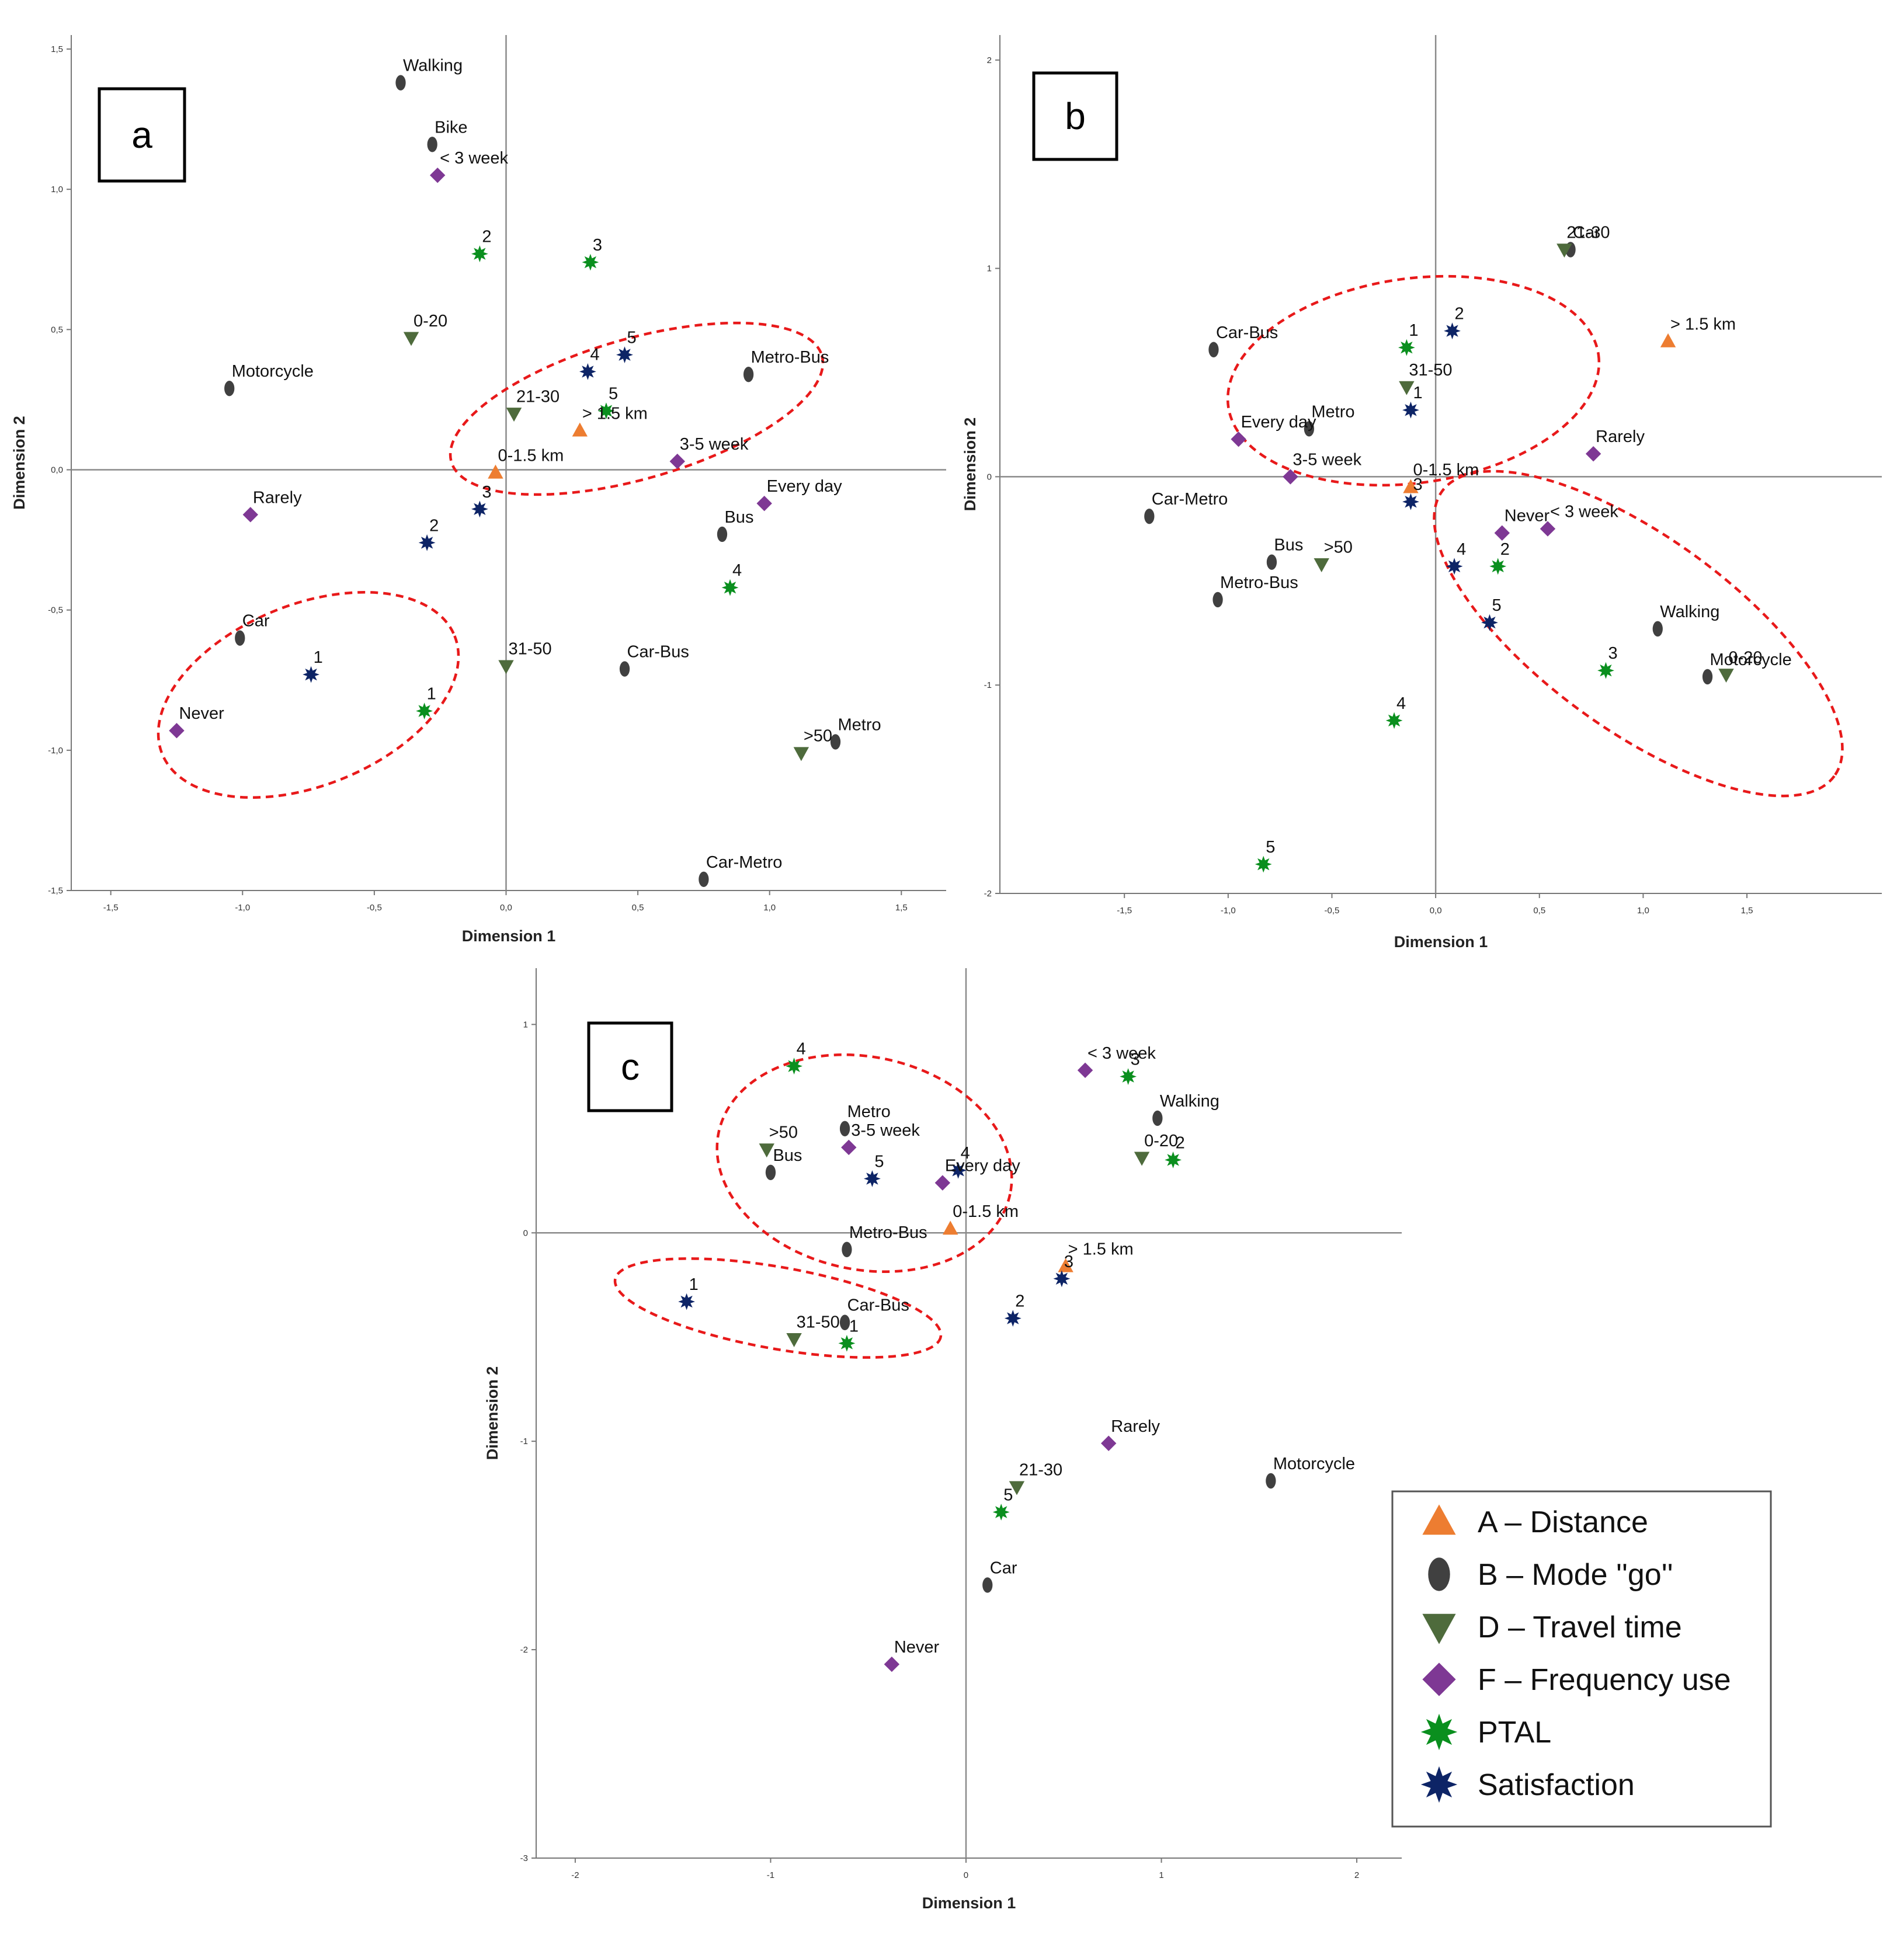 This screenshot has width=1904, height=1934. What do you see at coordinates (580, 430) in the screenshot?
I see `point-distance-1-5-km` at bounding box center [580, 430].